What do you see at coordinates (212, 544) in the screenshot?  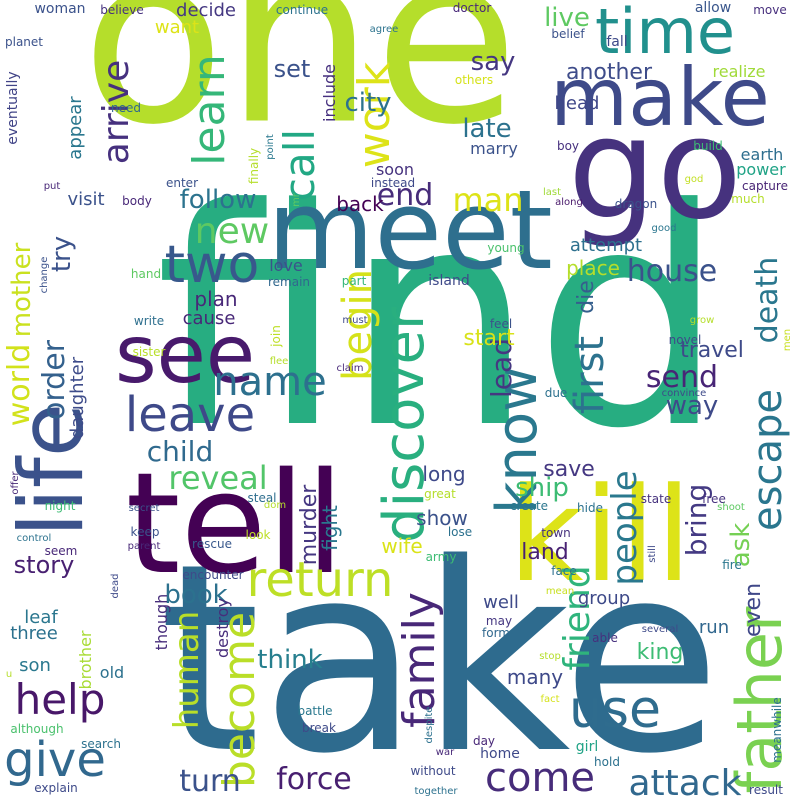 I see `word-rescue: rescue` at bounding box center [212, 544].